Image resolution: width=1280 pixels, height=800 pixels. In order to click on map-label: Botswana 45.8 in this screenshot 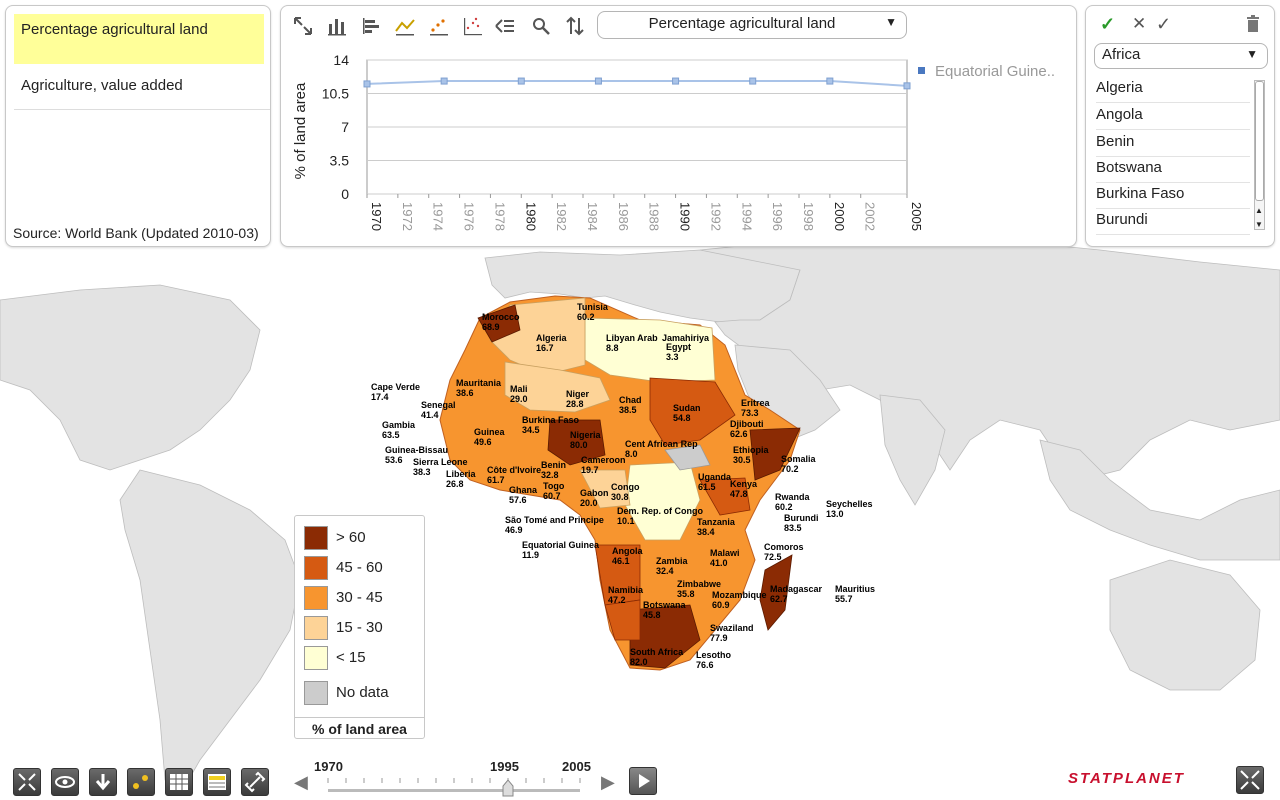, I will do `click(664, 610)`.